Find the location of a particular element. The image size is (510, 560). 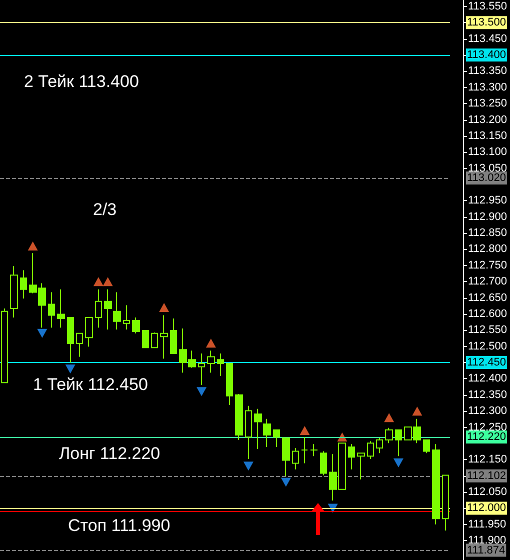

y-tick-label: 113.050 is located at coordinates (487, 168).